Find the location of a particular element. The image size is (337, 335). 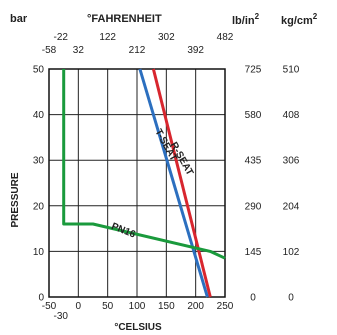

kgcm2-tick-label: 0 is located at coordinates (291, 298).